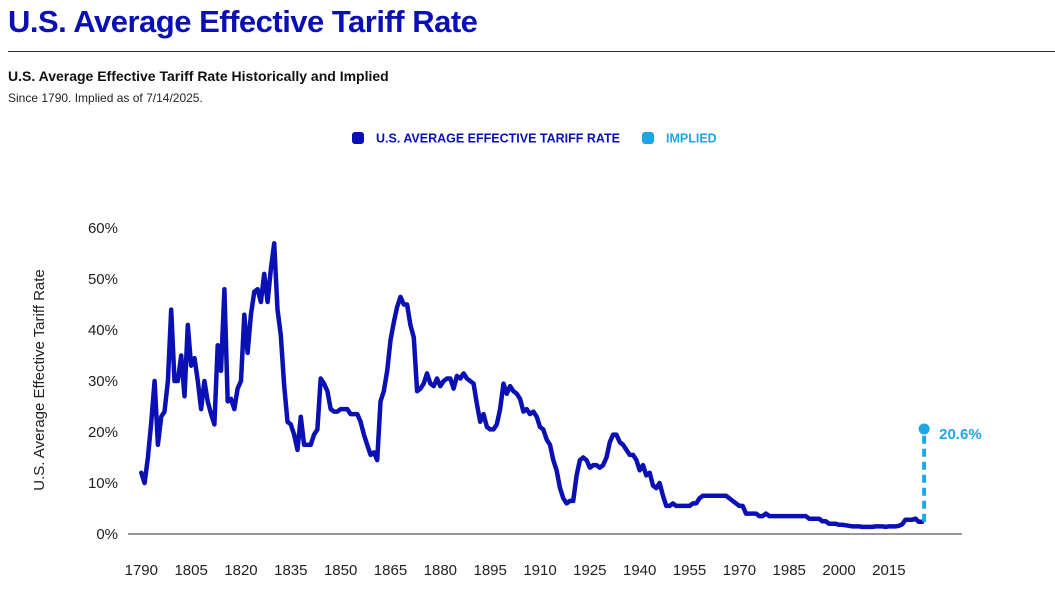 This screenshot has height=607, width=1055. Describe the element at coordinates (358, 138) in the screenshot. I see `legend-marker-tariff-rate` at that location.